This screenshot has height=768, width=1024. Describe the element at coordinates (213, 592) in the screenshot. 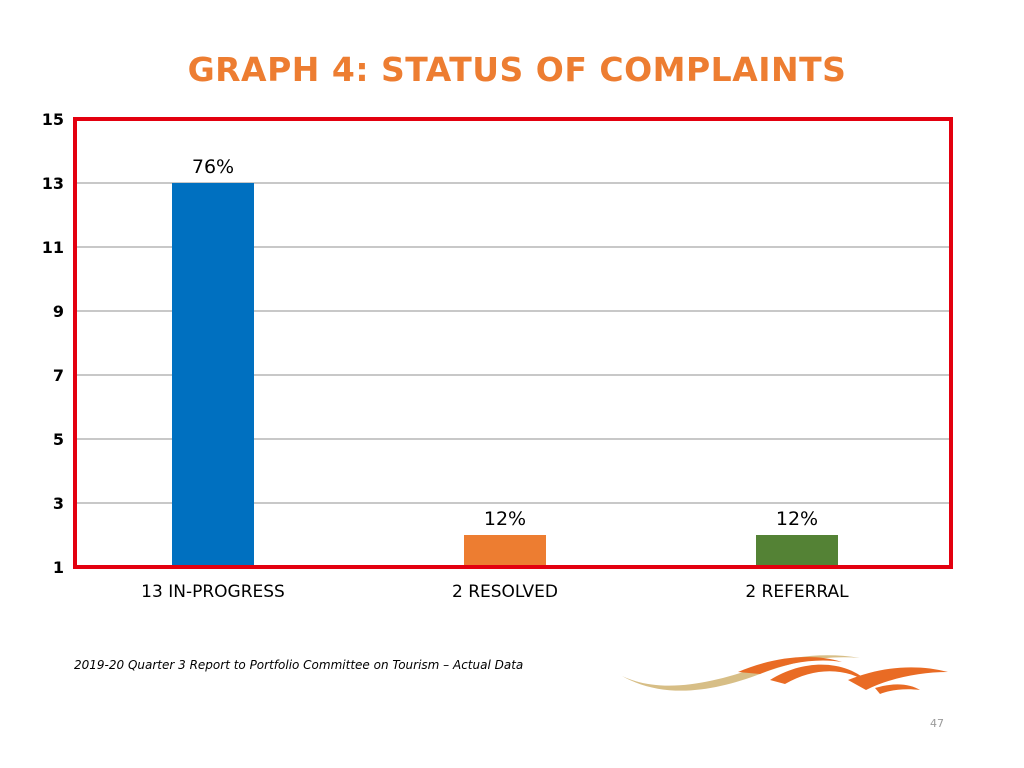

I see `x-category-label: 13 IN-PROGRESS` at that location.